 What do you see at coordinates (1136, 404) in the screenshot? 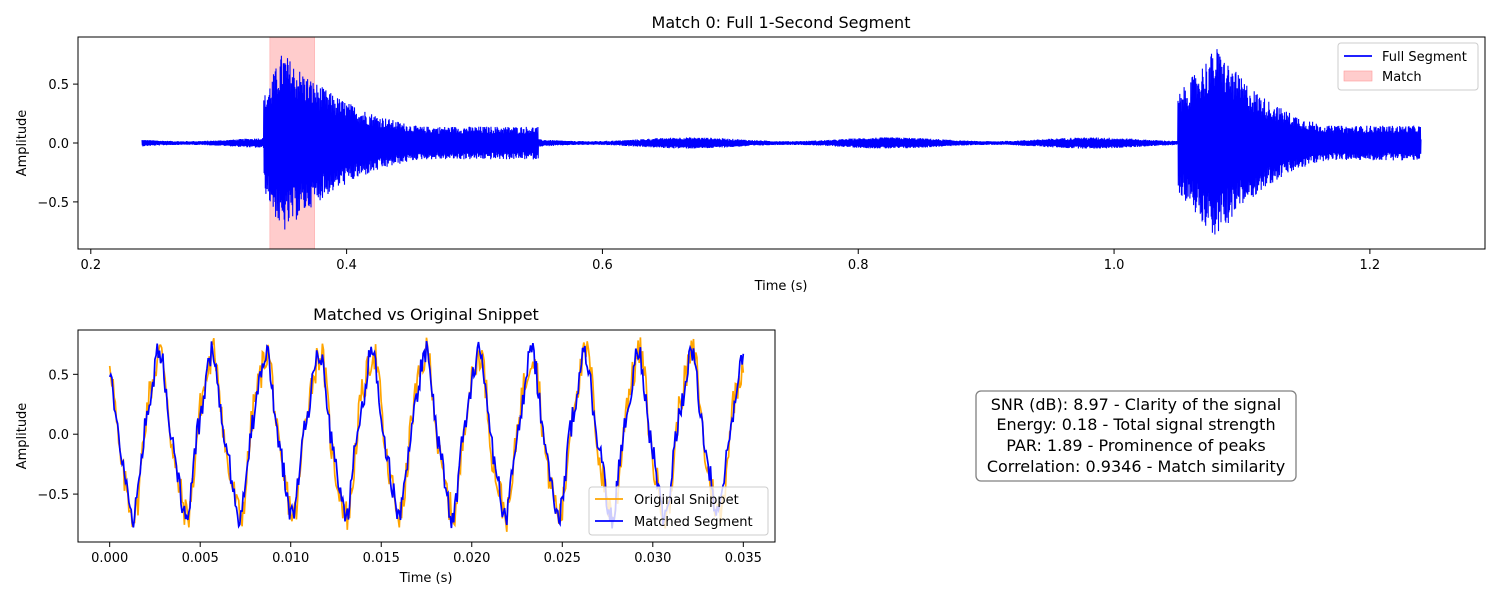
I see `metric-snr: SNR (dB): 8.97 - Clarity of the signal` at bounding box center [1136, 404].